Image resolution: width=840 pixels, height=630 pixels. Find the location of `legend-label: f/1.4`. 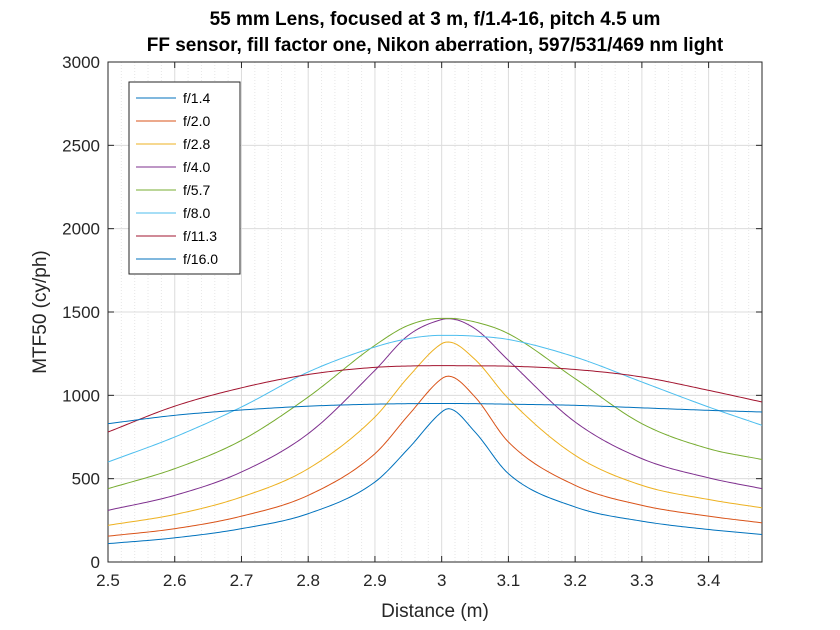

legend-label: f/1.4 is located at coordinates (196, 98).